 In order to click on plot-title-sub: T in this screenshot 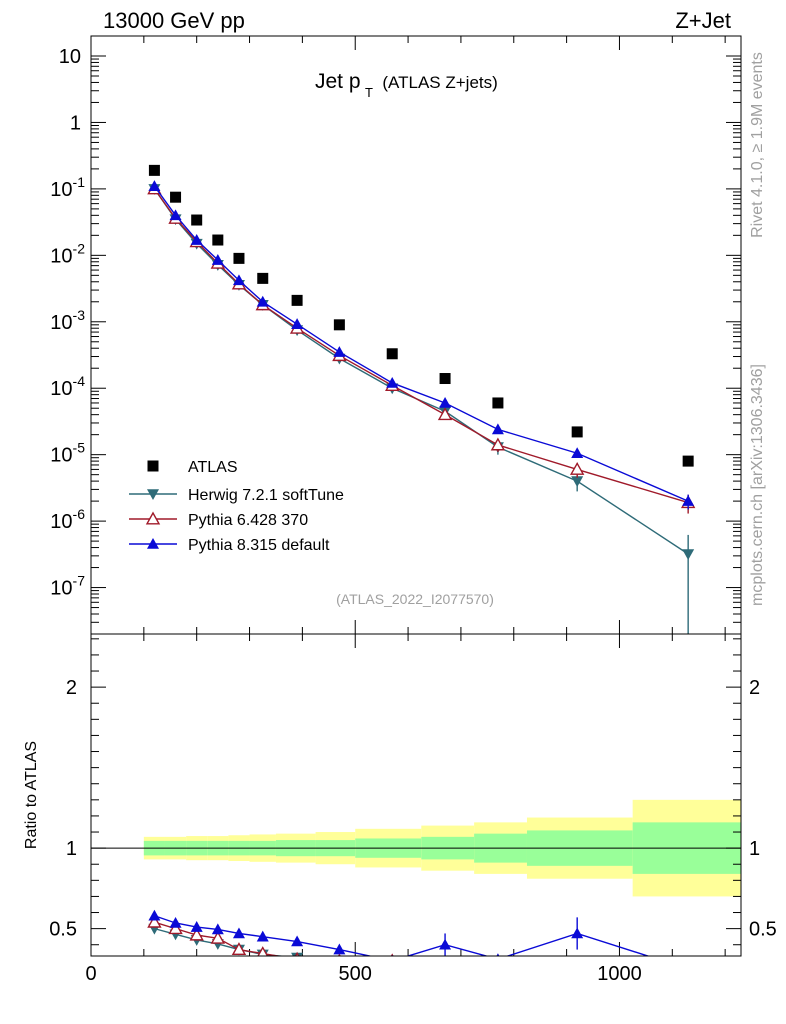, I will do `click(369, 92)`.